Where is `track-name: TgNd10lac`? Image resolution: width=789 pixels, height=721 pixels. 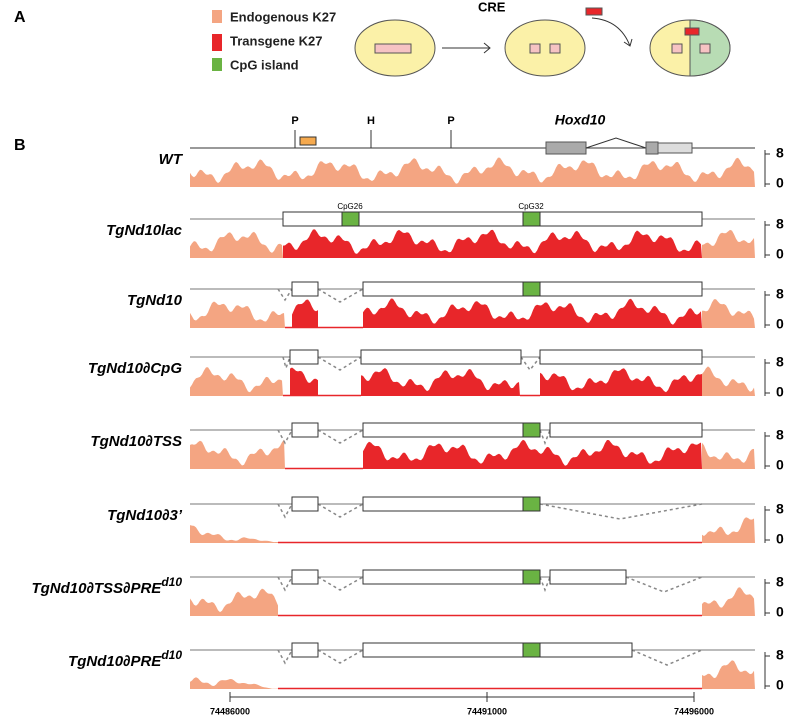 track-name: TgNd10lac is located at coordinates (144, 230).